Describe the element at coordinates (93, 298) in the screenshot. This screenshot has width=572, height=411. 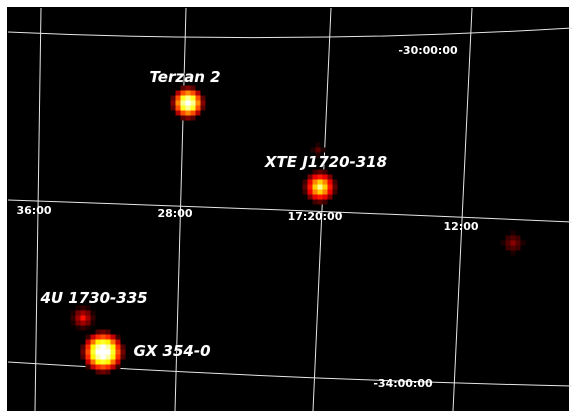
I see `source-label: 4U 1730-335` at that location.